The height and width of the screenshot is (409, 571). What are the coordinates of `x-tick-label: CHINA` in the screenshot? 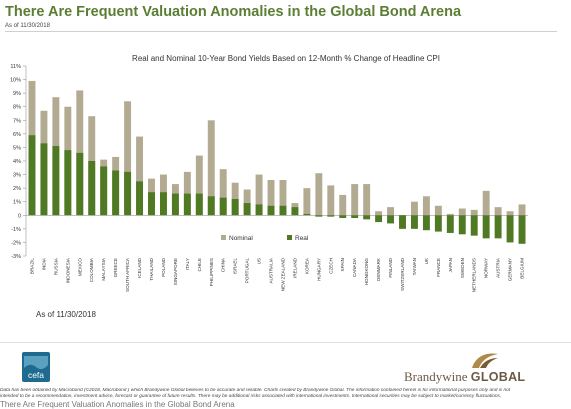 It's located at (223, 264).